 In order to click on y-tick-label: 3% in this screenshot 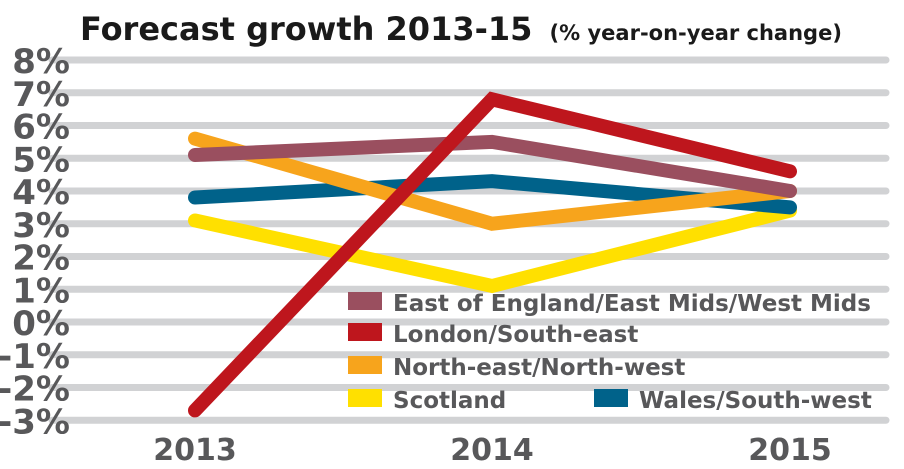, I will do `click(41, 226)`.